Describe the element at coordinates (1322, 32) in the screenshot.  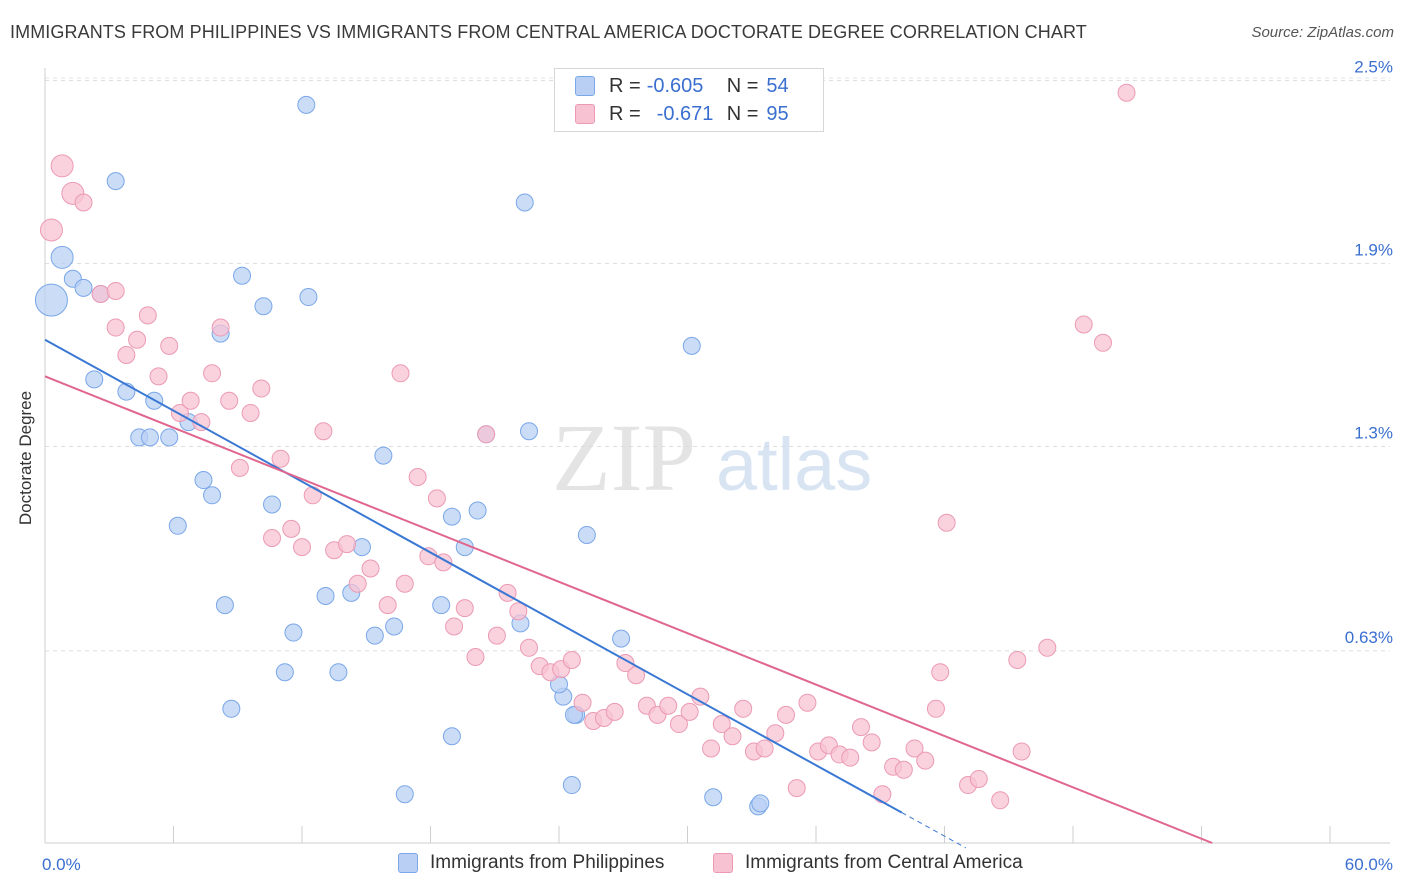
I see `source-label: Source: ZipAtlas.com` at that location.